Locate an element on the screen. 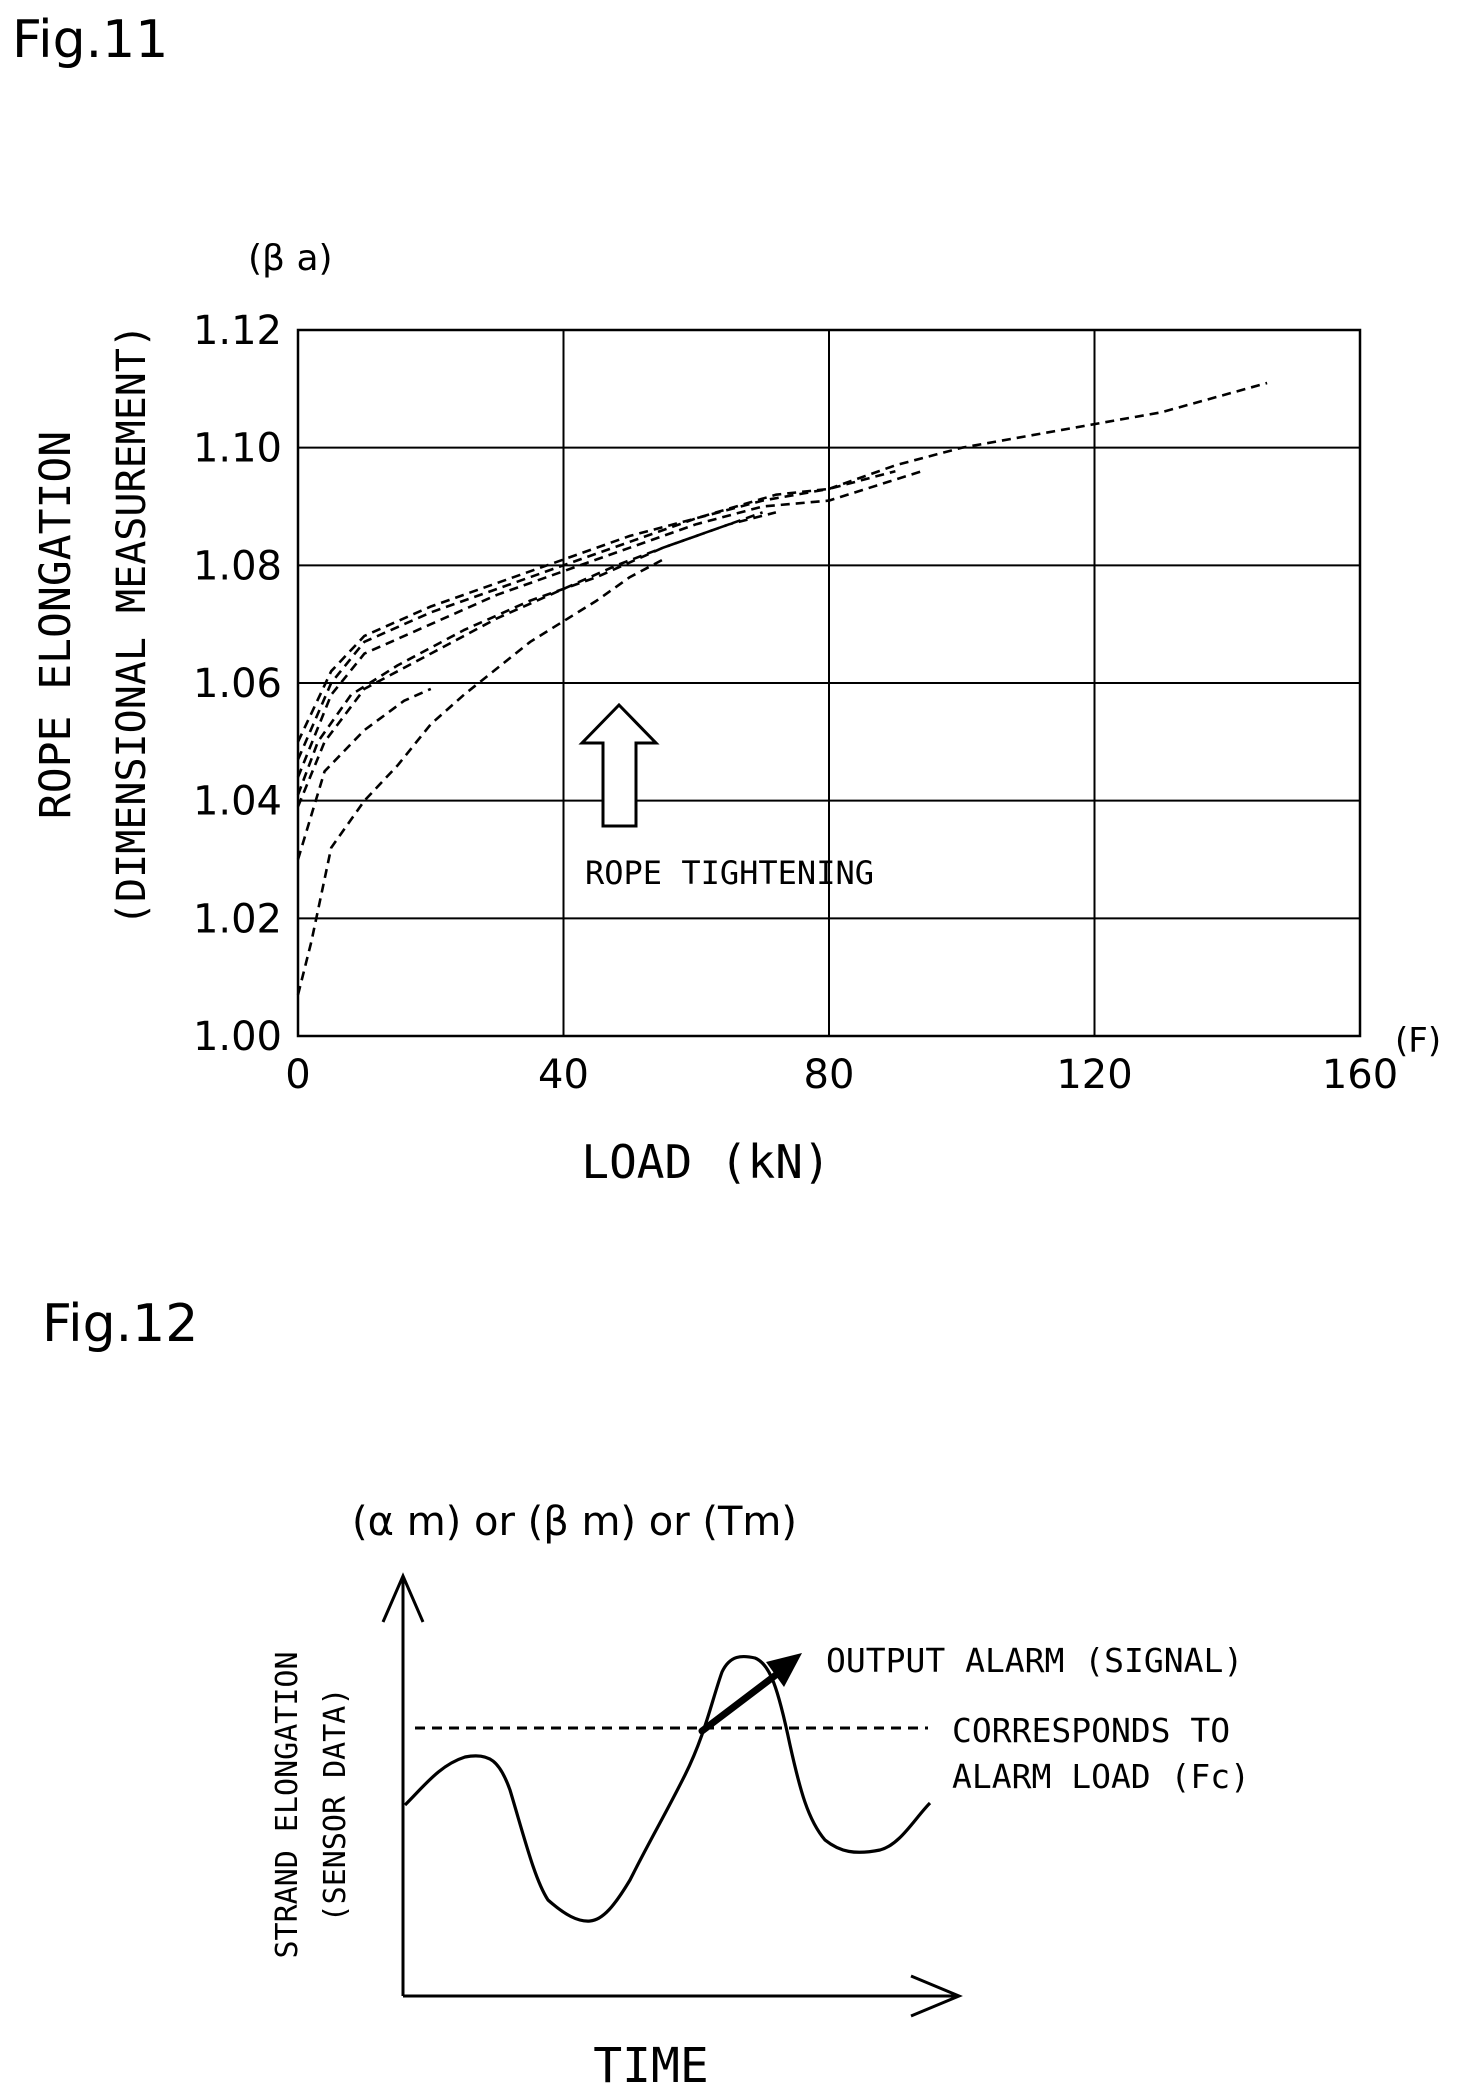  threshold-label-line1: CORRESPONDS TO is located at coordinates (1091, 1730).